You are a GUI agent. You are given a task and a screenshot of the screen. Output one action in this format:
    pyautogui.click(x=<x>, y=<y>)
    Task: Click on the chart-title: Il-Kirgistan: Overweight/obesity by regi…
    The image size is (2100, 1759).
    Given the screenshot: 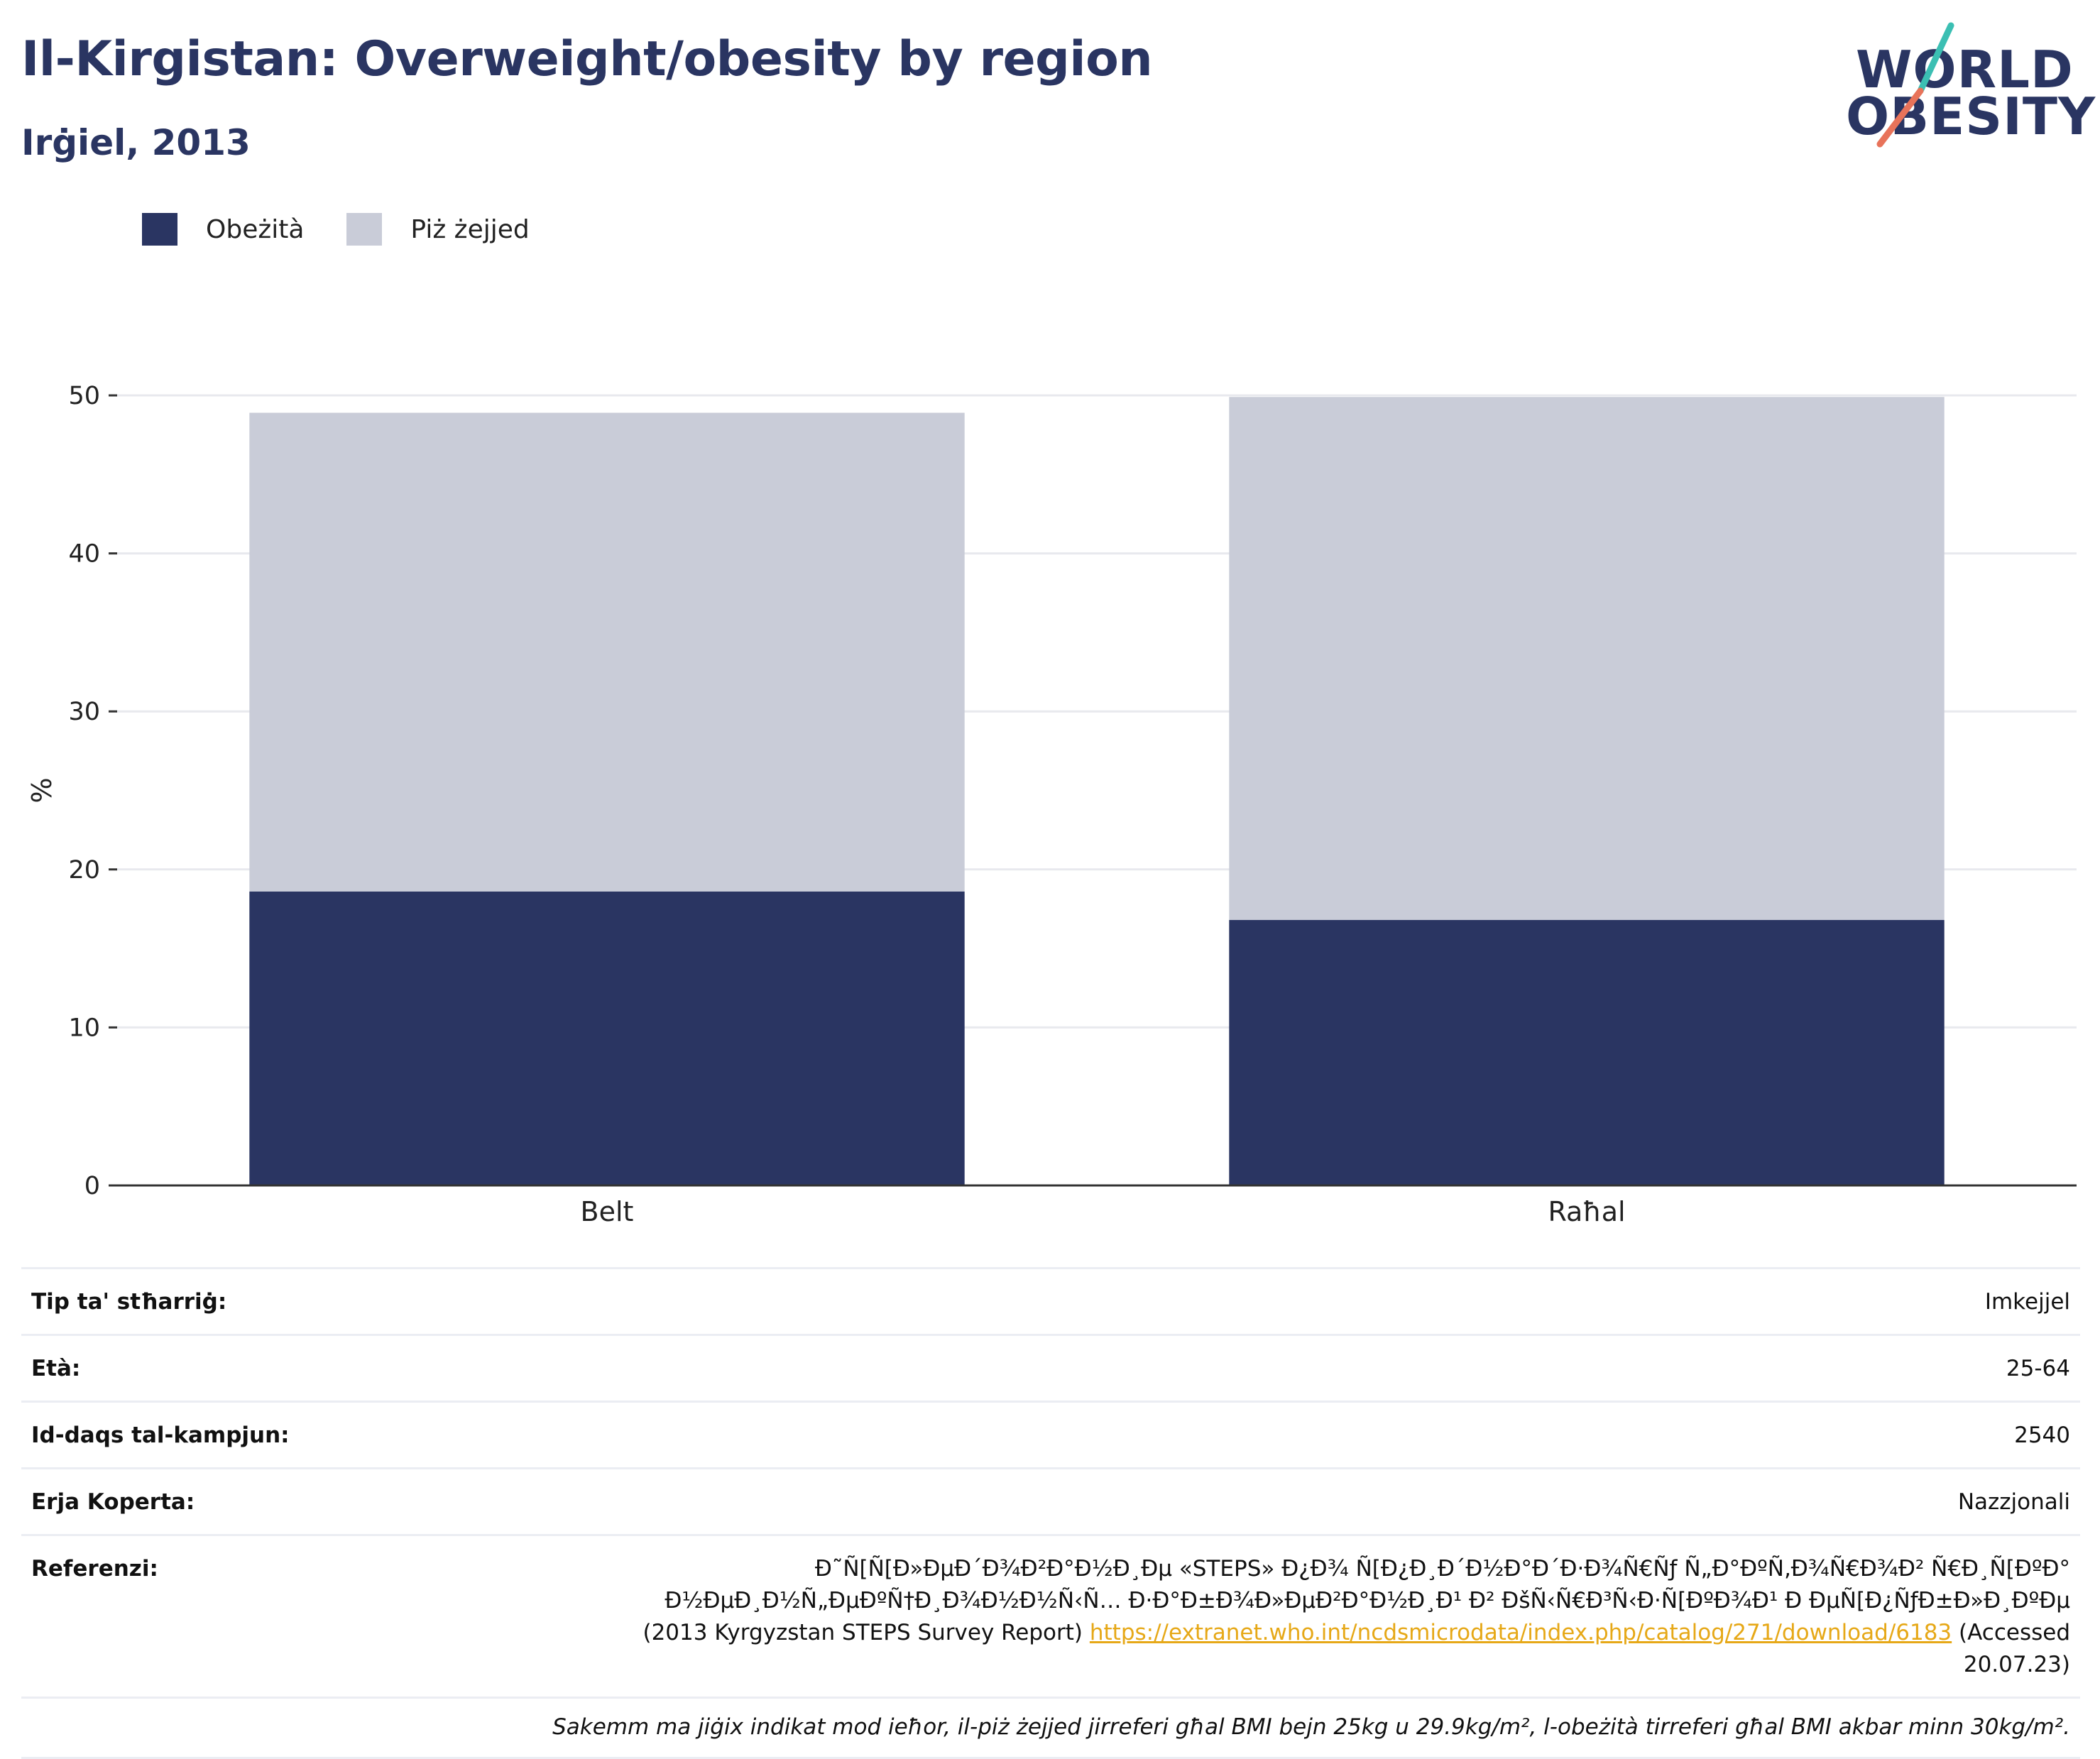 What is the action you would take?
    pyautogui.click(x=587, y=59)
    